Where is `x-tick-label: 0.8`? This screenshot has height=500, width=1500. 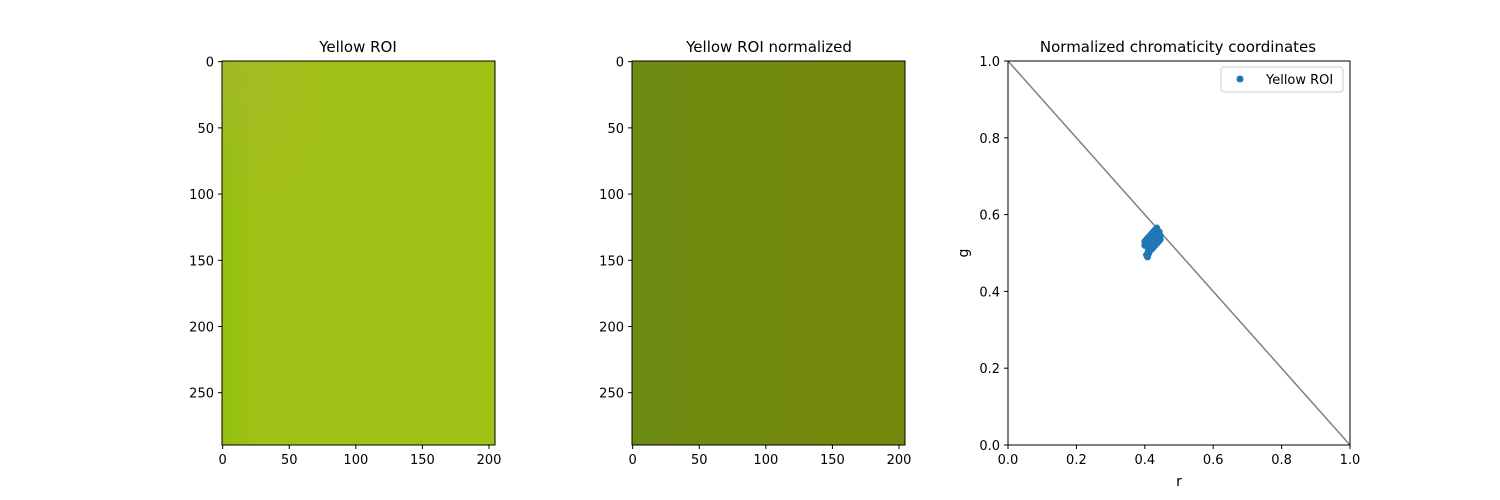 x-tick-label: 0.8 is located at coordinates (1281, 460).